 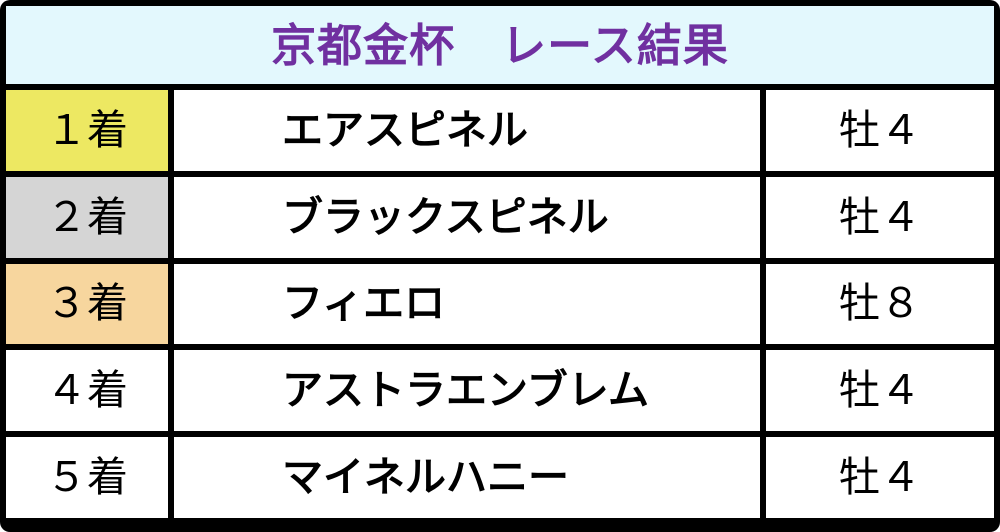 I want to click on rank-label: ５着, so click(x=87, y=477).